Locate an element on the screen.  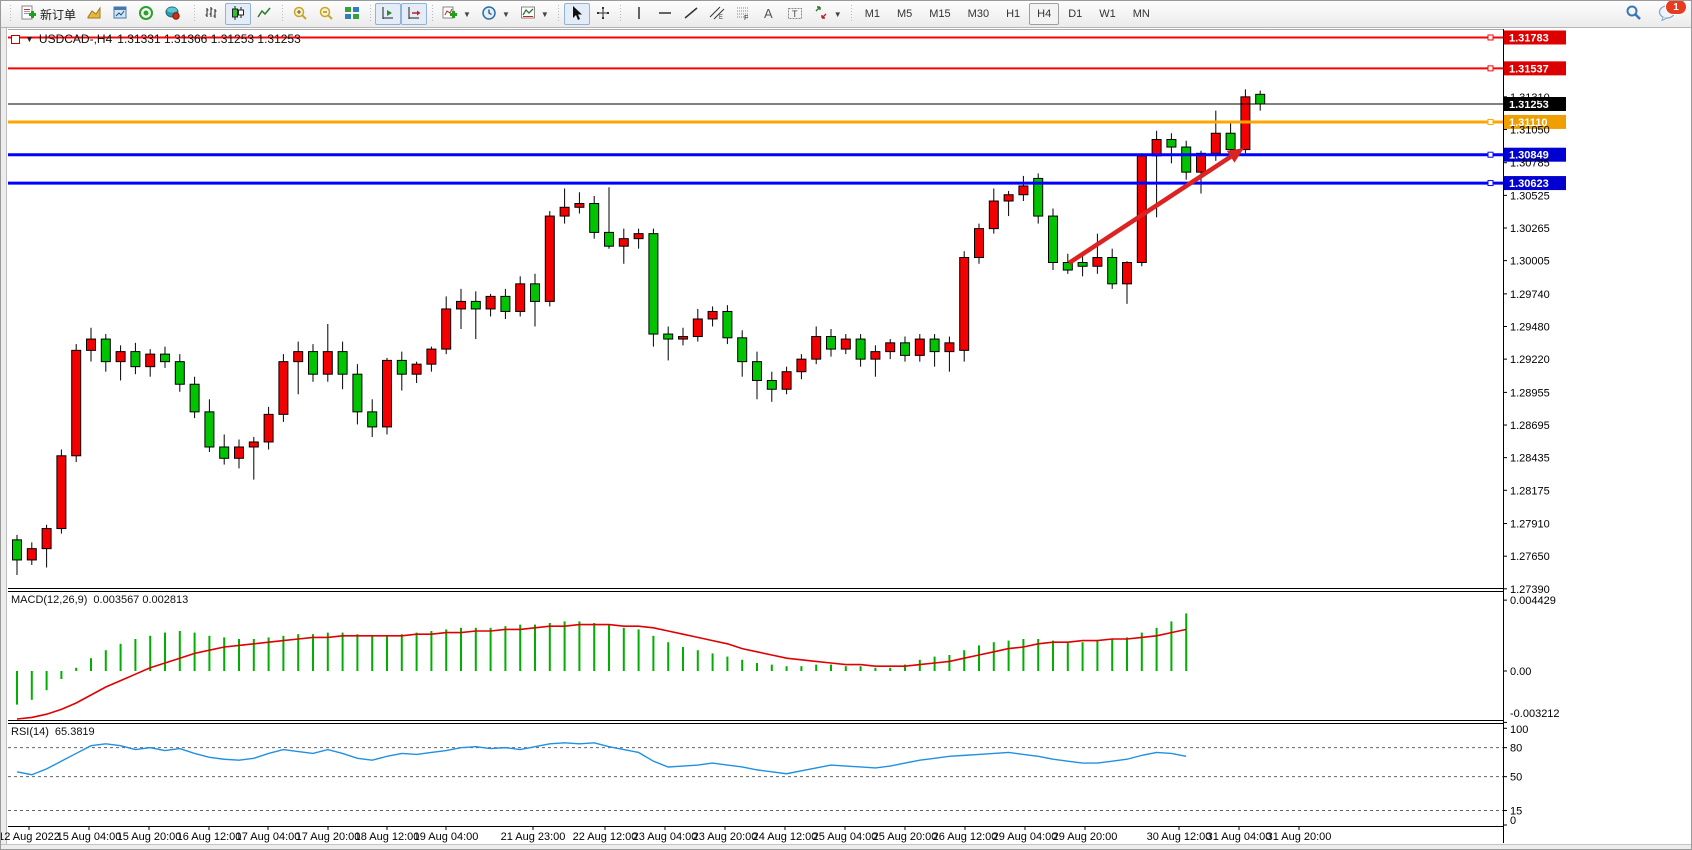
fibonacci-tool-button: F is located at coordinates (743, 14).